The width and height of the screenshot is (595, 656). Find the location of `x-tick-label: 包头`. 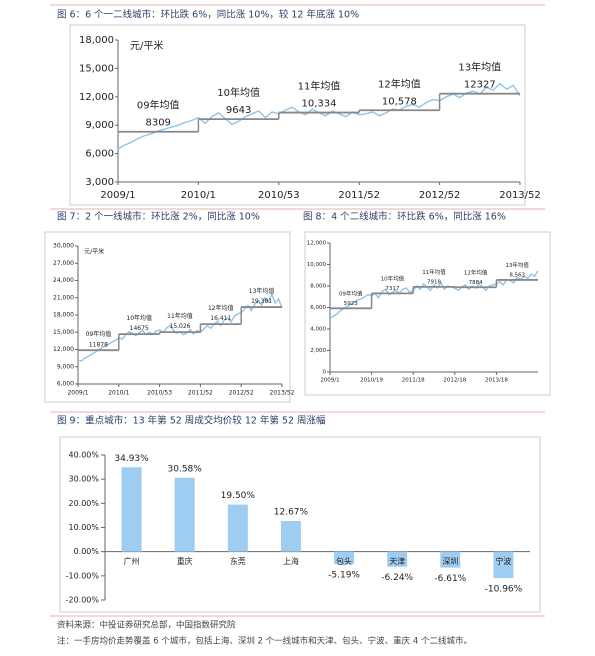

x-tick-label: 包头 is located at coordinates (344, 561).